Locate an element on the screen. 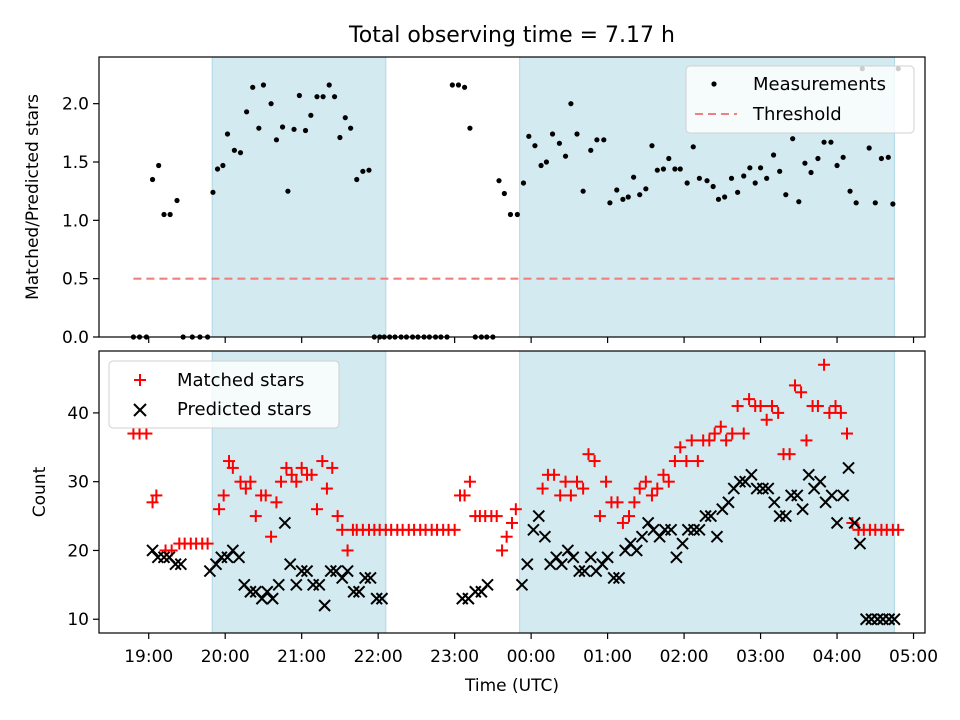 The height and width of the screenshot is (720, 960). x-tick-label: 20:00 is located at coordinates (225, 657).